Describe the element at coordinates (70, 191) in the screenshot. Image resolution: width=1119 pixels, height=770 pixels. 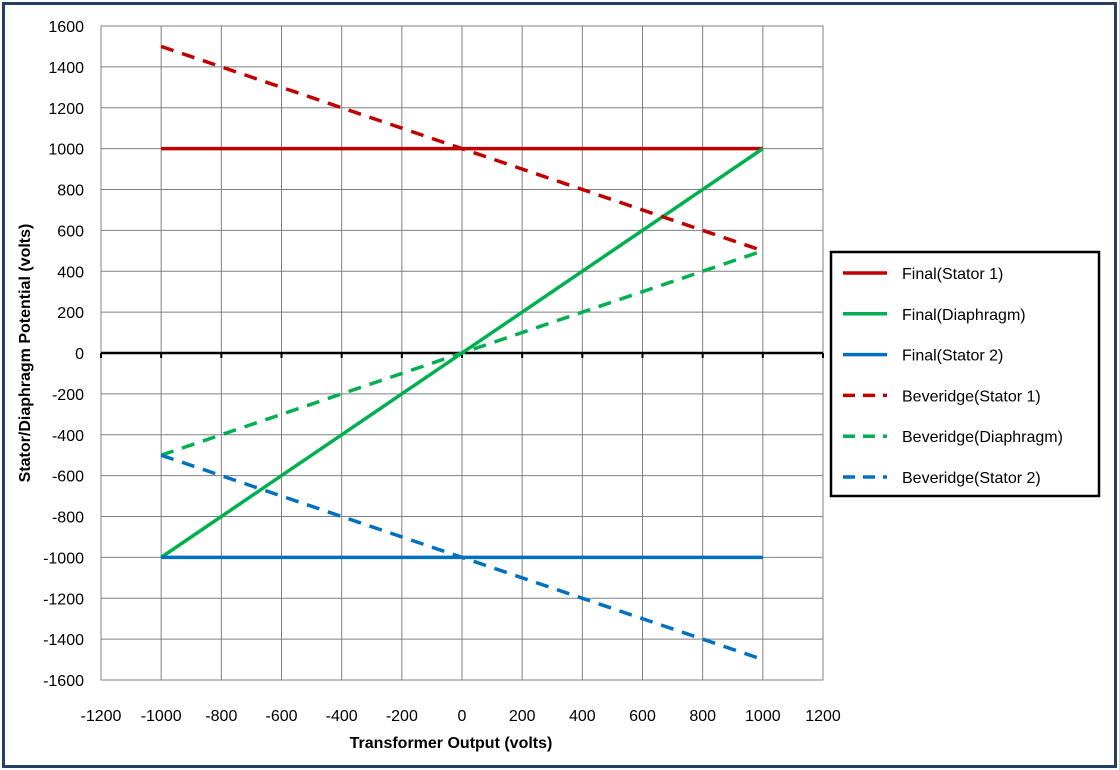
I see `y-tick-label: 800` at that location.